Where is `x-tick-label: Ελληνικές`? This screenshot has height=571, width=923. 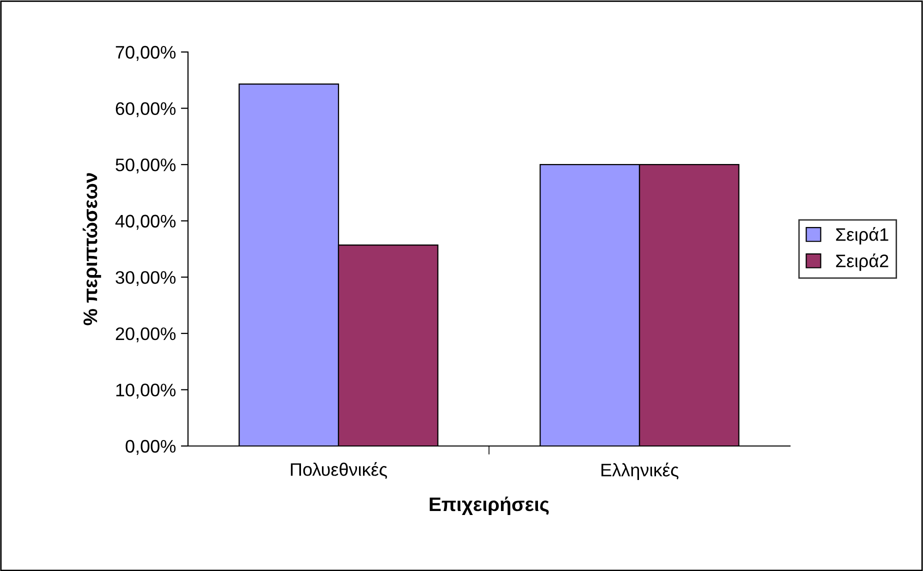 x-tick-label: Ελληνικές is located at coordinates (640, 471).